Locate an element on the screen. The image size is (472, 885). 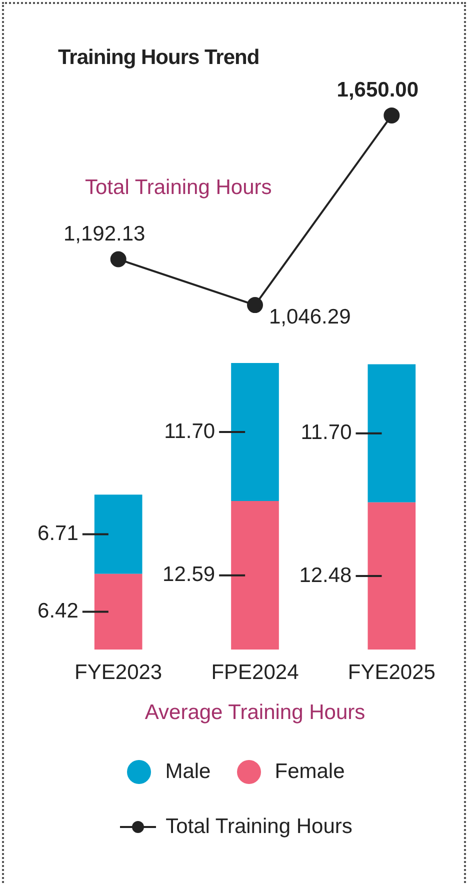
chart-title: Training Hours Trend is located at coordinates (159, 58).